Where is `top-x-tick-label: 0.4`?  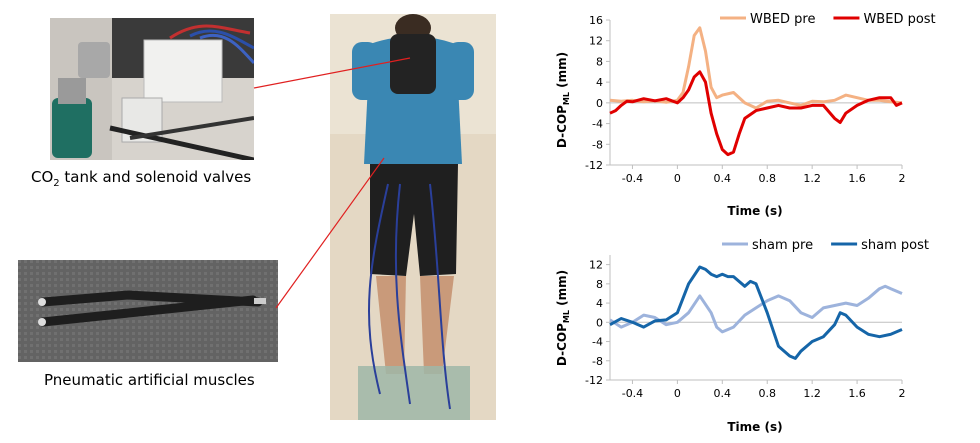
top-x-tick-label: 0.4 is located at coordinates (723, 178).